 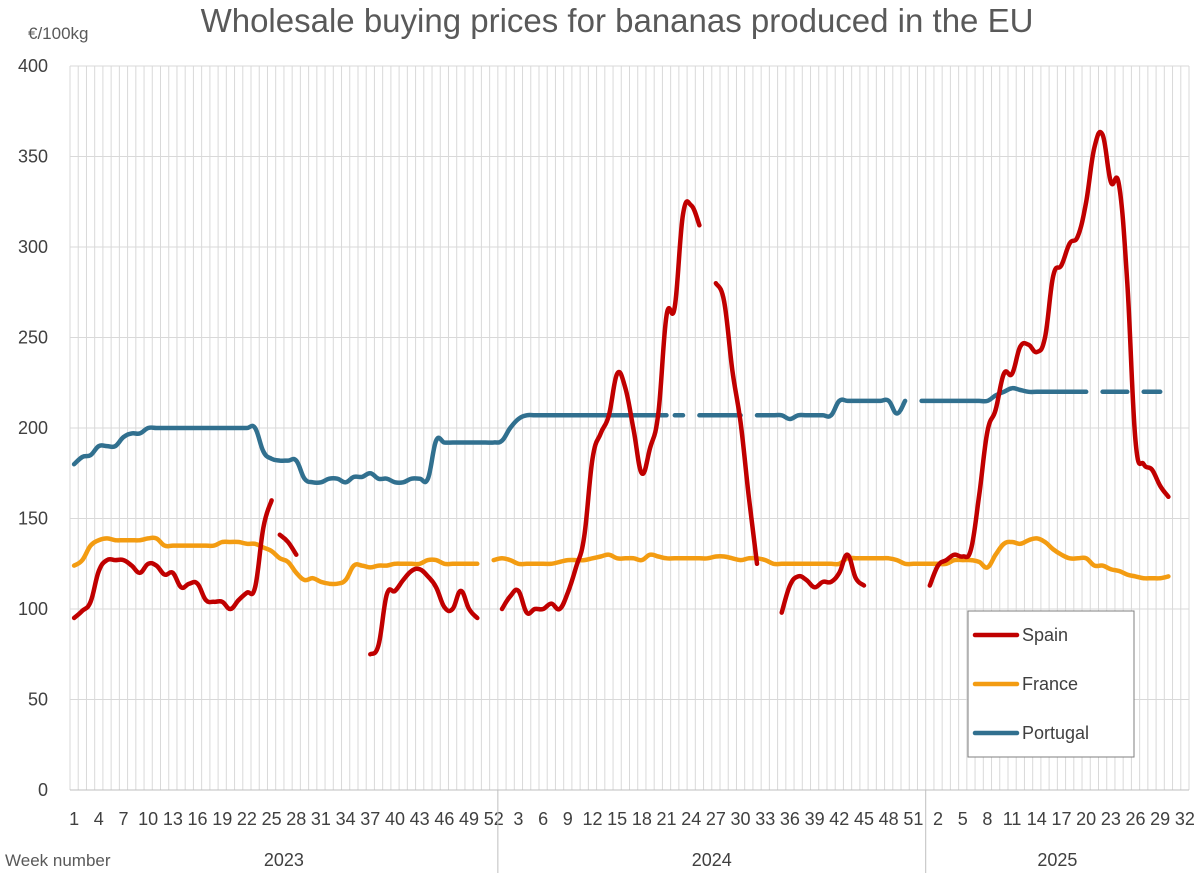 What do you see at coordinates (716, 819) in the screenshot?
I see `x-tick-label: 27` at bounding box center [716, 819].